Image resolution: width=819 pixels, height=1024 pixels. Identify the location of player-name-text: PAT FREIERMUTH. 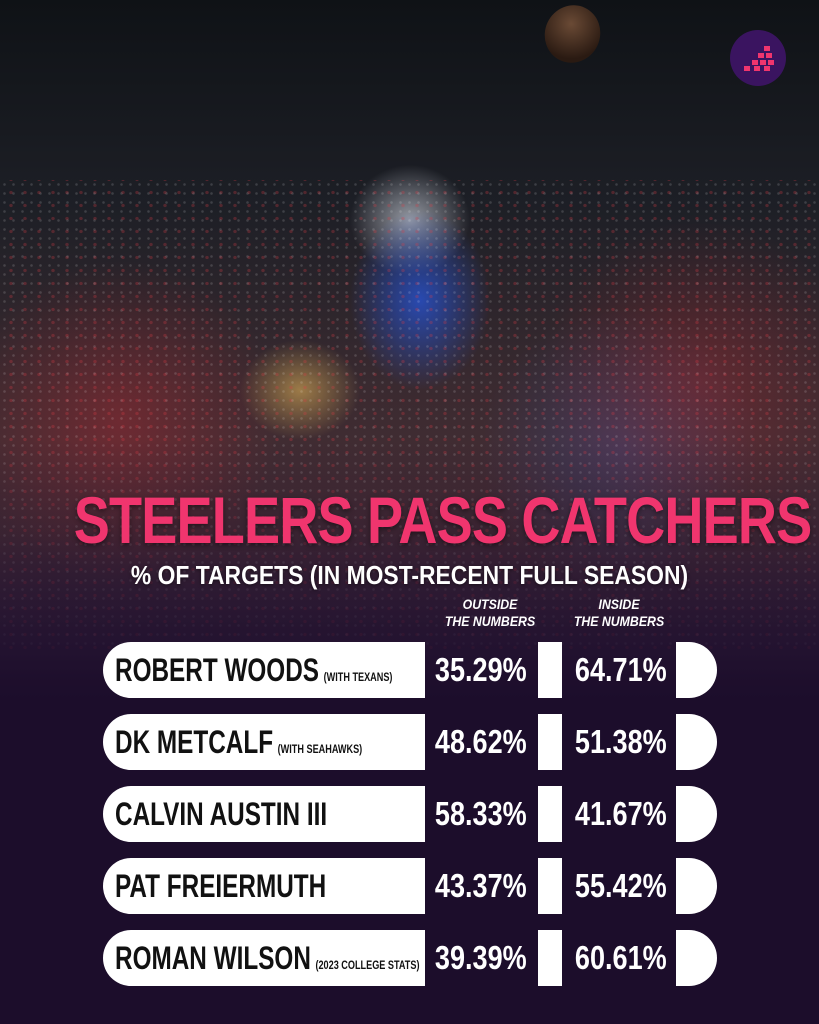
(221, 886).